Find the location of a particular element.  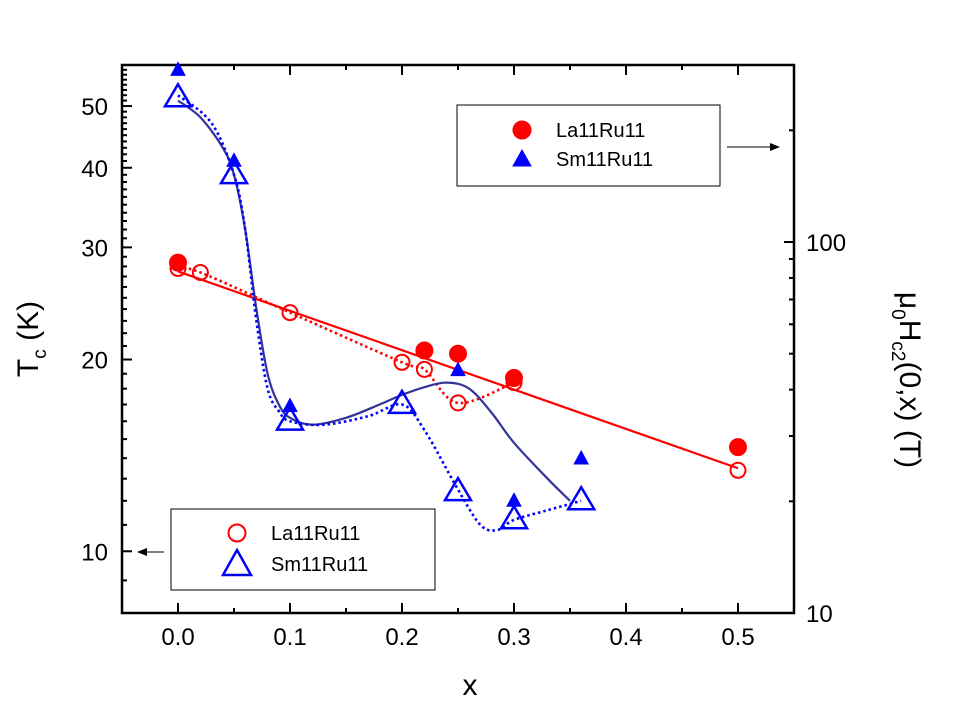

y-right-title-rest: (0,x) (T) is located at coordinates (909, 414).